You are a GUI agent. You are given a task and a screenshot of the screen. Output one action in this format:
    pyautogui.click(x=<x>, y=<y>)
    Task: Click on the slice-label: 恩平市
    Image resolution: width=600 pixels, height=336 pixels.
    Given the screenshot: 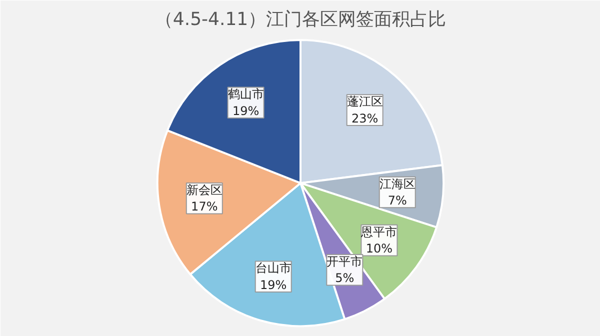 What is the action you would take?
    pyautogui.click(x=379, y=231)
    